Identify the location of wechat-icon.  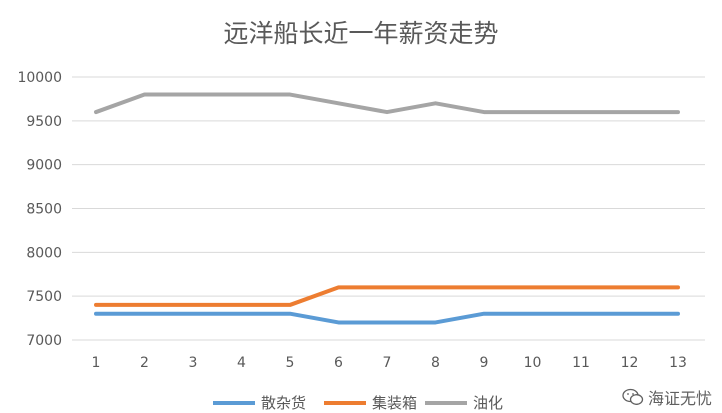
(633, 396).